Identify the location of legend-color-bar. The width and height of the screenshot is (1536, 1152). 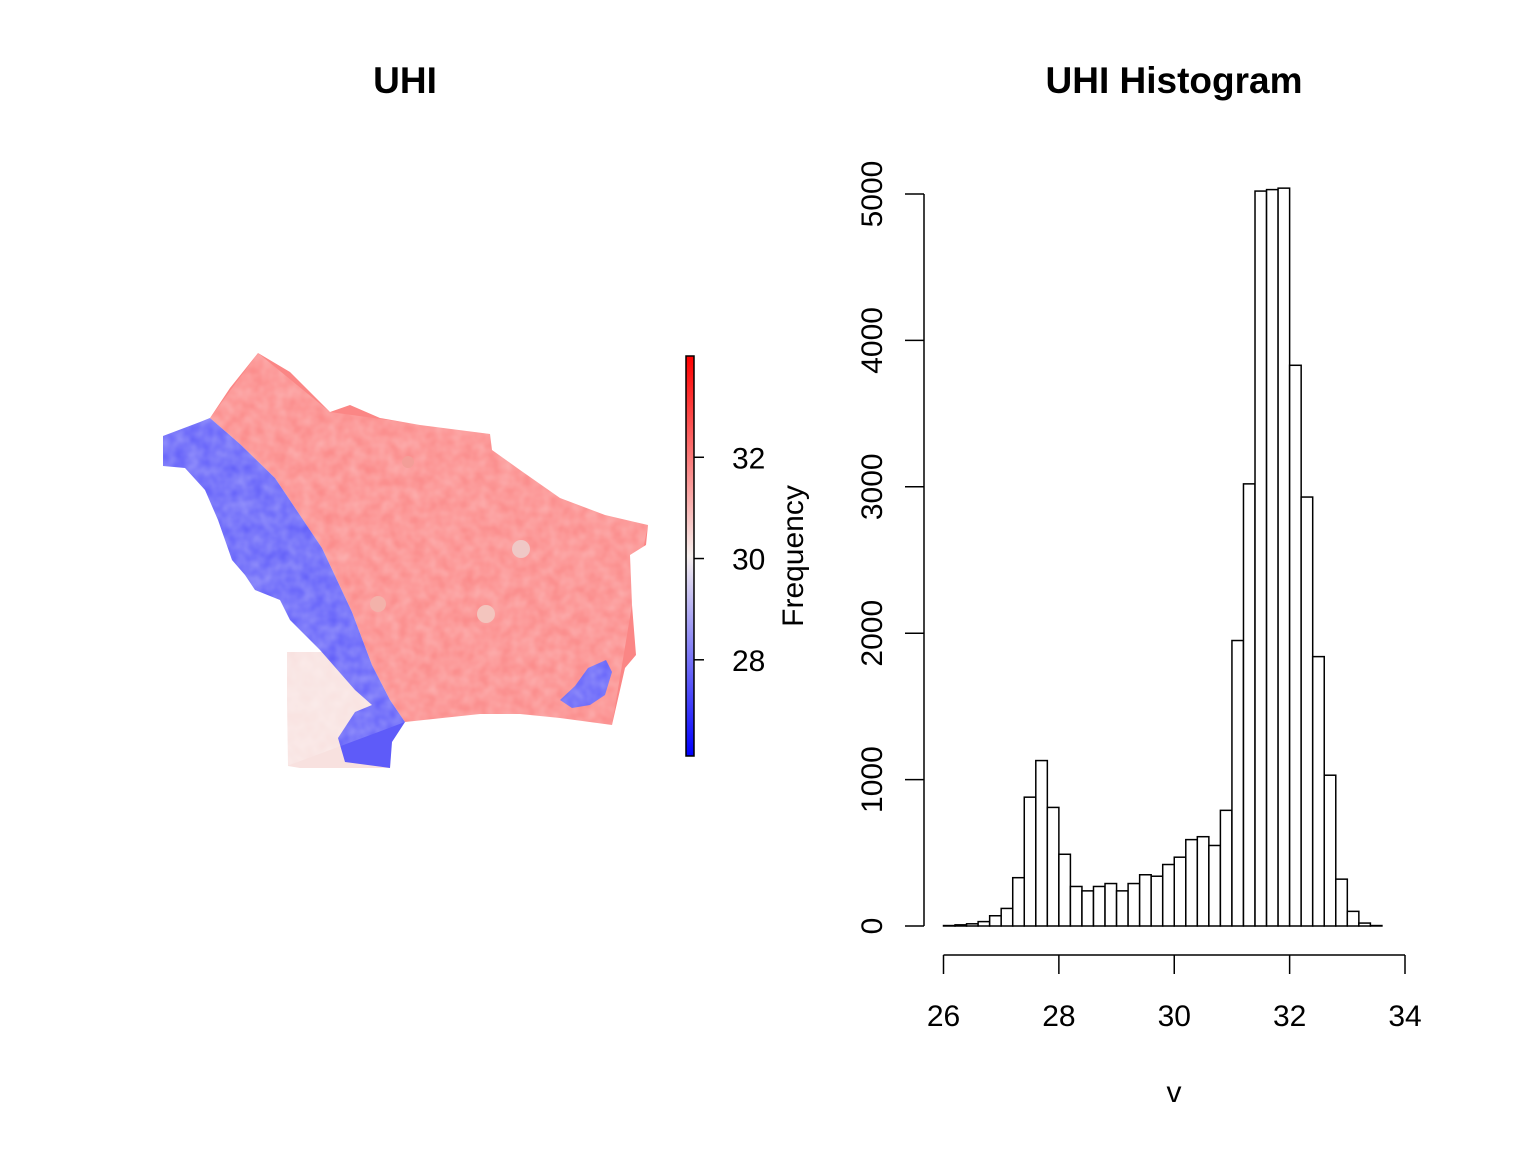
(690, 556).